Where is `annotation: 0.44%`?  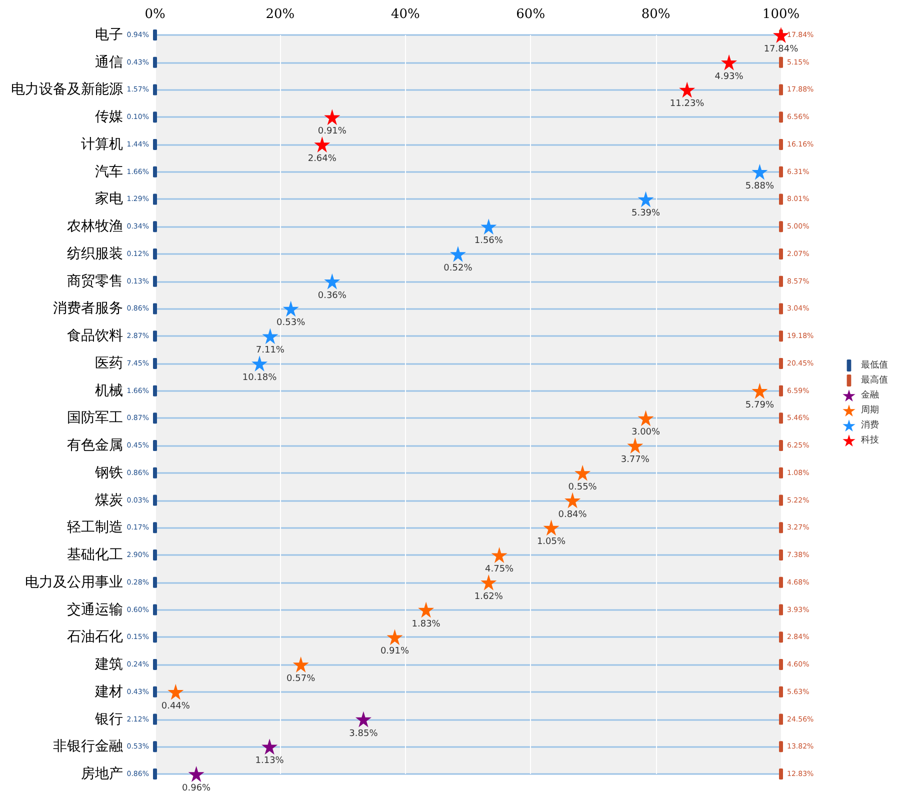
annotation: 0.44% is located at coordinates (175, 706).